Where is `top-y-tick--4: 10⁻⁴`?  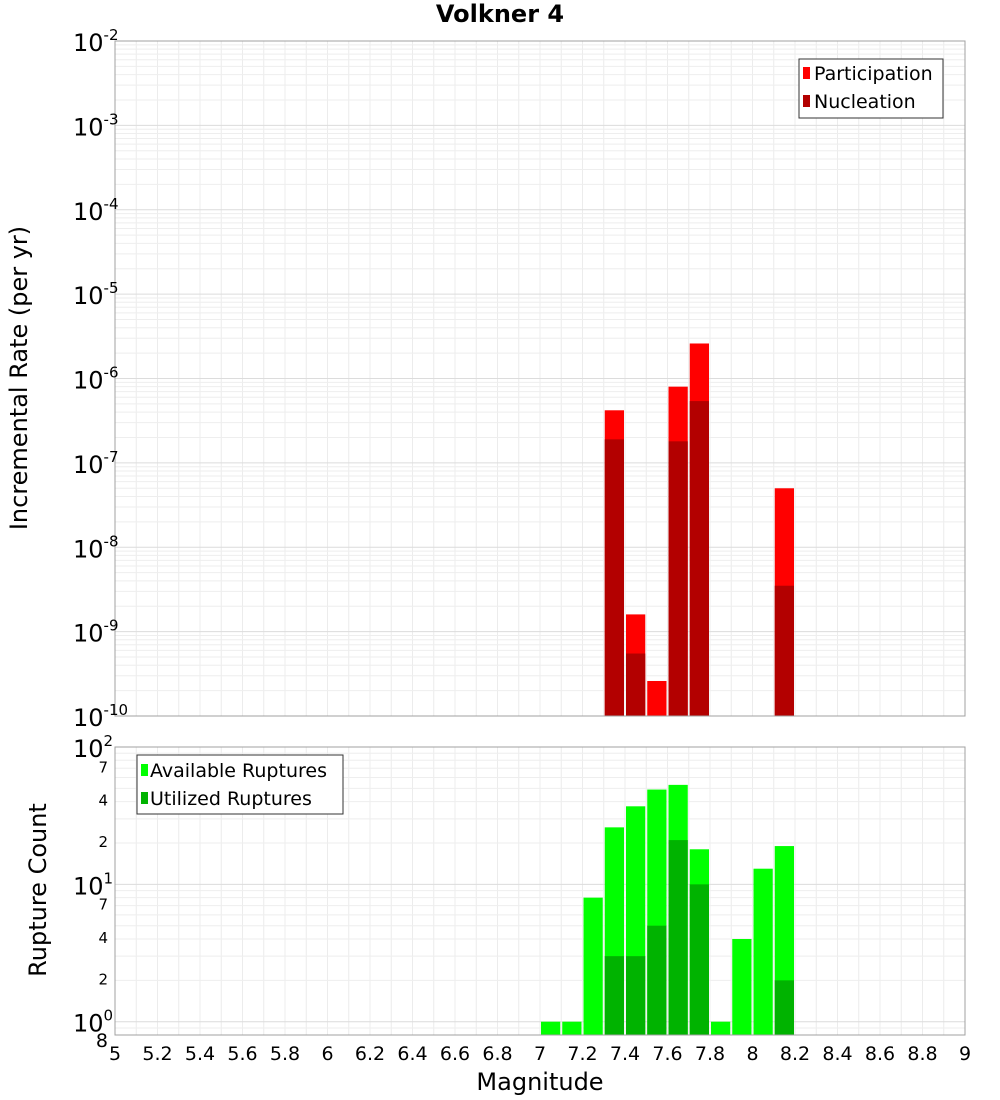 top-y-tick--4: 10⁻⁴ is located at coordinates (96, 210).